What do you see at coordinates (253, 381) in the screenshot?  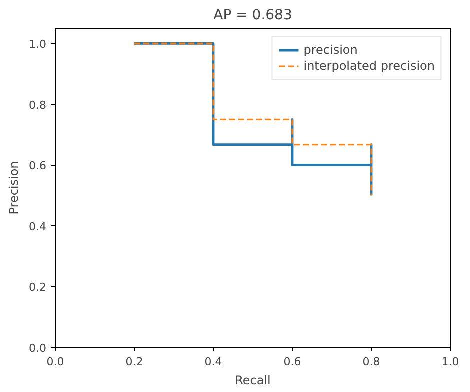 I see `x-axis-title: Recall` at bounding box center [253, 381].